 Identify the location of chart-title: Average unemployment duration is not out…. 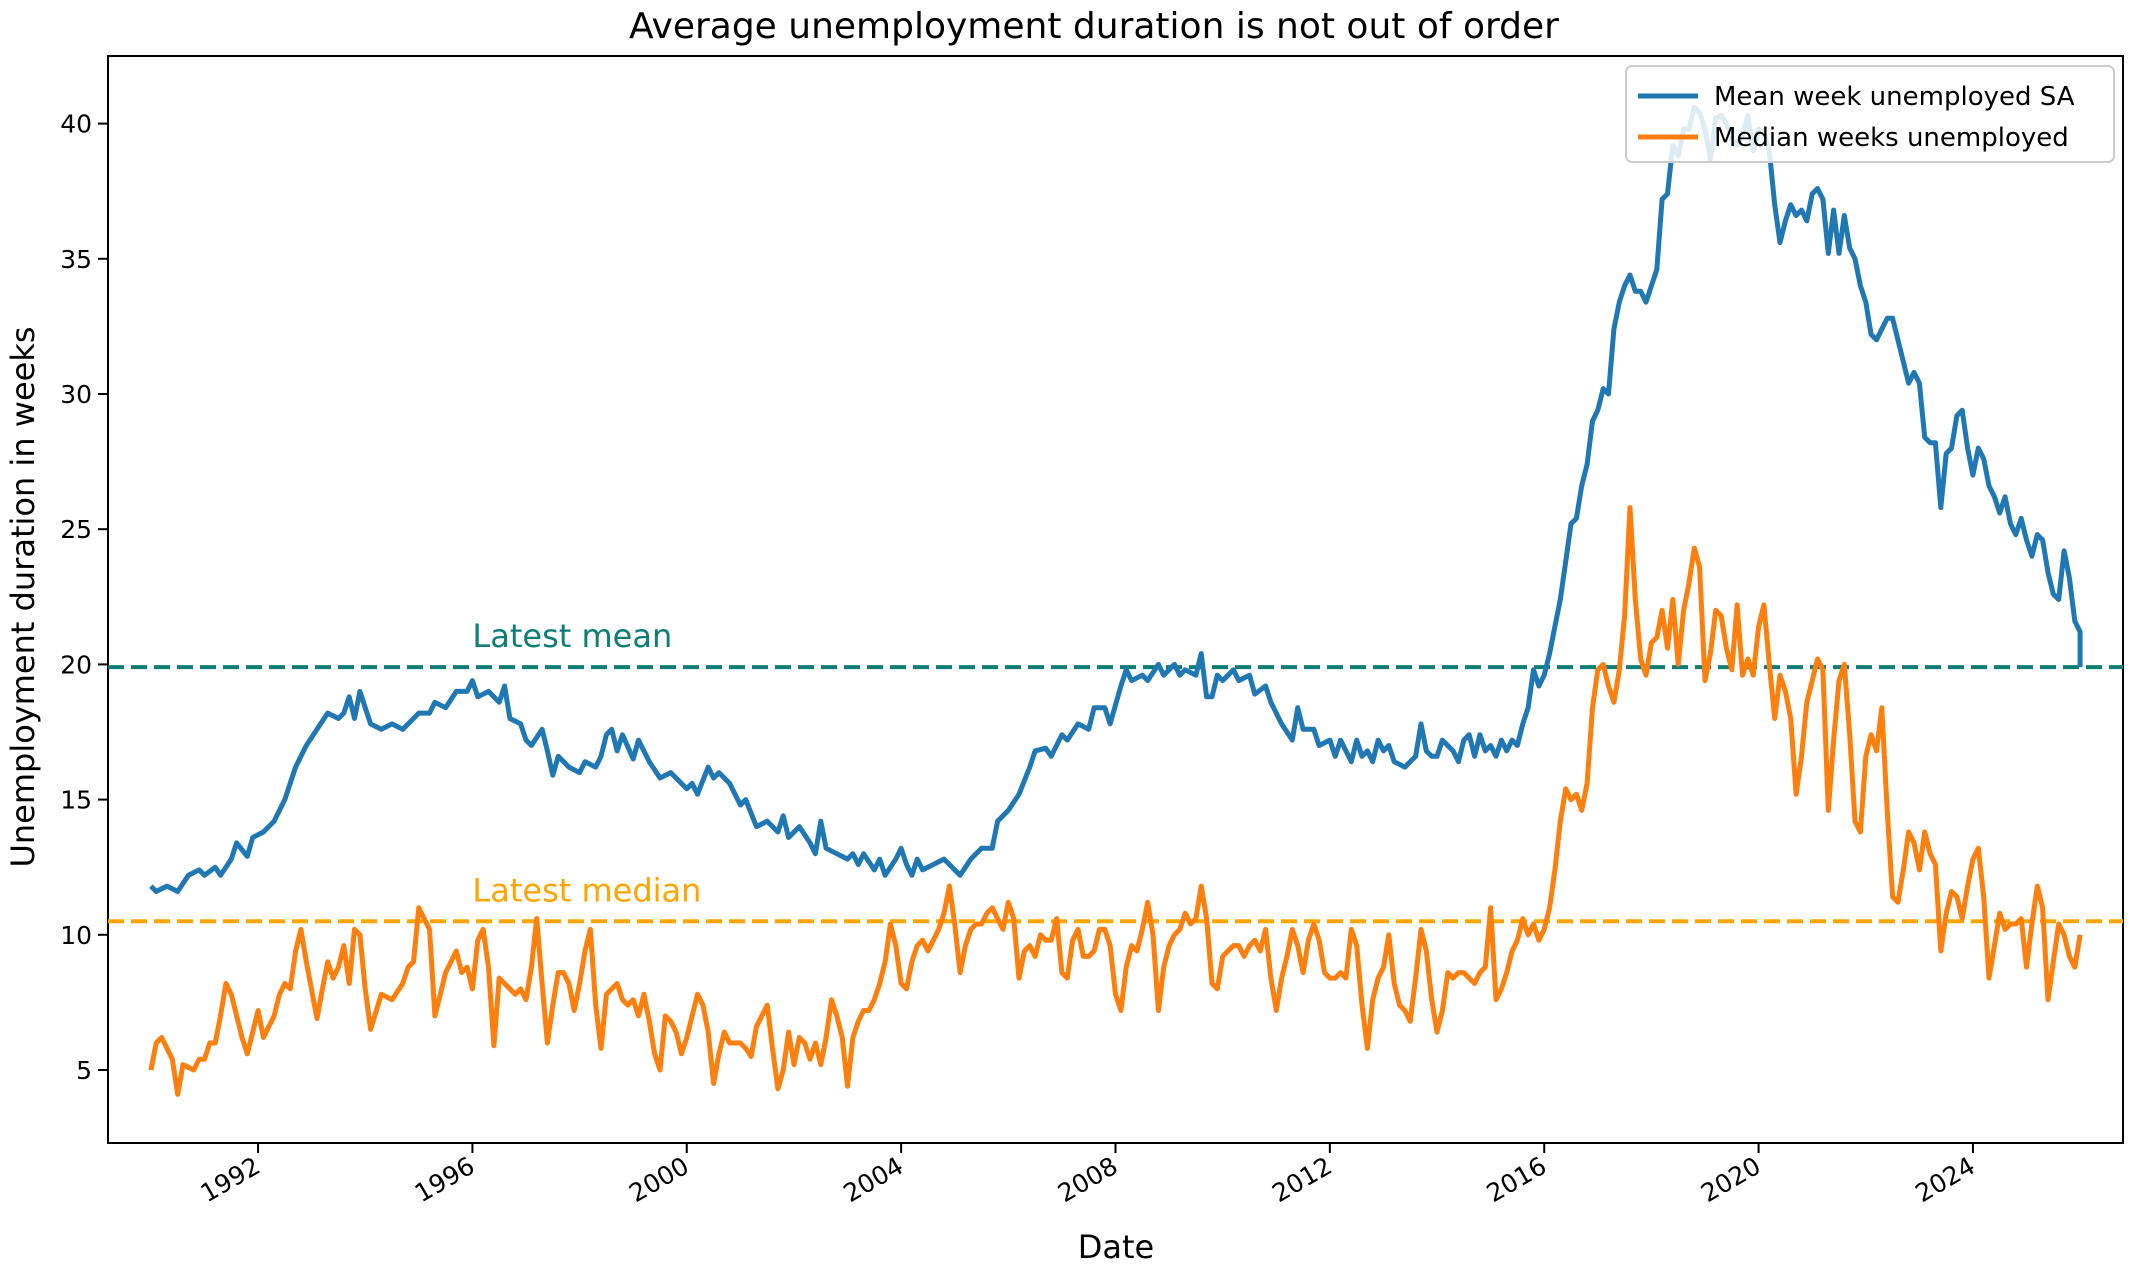
(1094, 26).